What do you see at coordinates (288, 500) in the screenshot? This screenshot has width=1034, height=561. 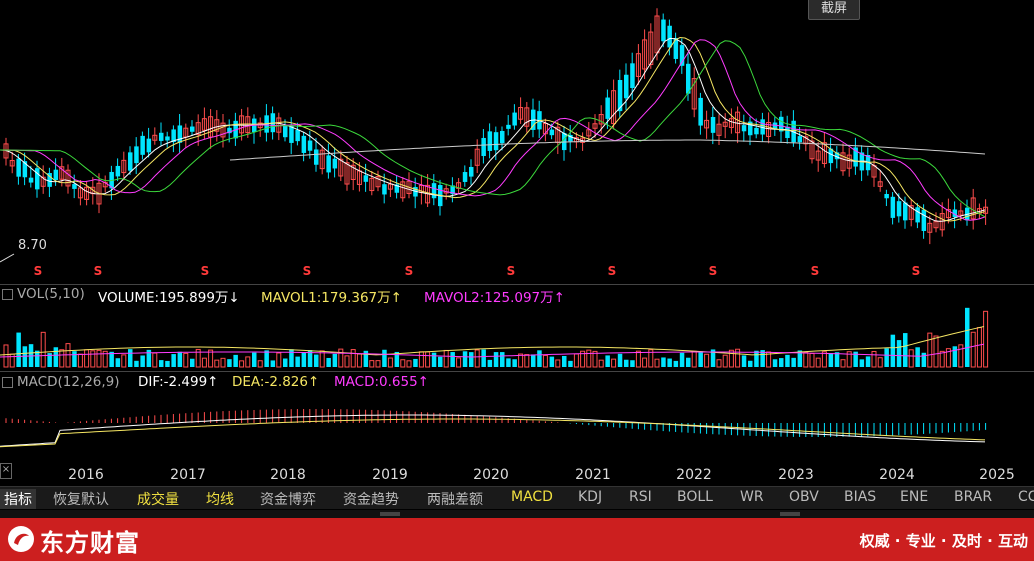 I see `tab-fund-game: 资金博弈` at bounding box center [288, 500].